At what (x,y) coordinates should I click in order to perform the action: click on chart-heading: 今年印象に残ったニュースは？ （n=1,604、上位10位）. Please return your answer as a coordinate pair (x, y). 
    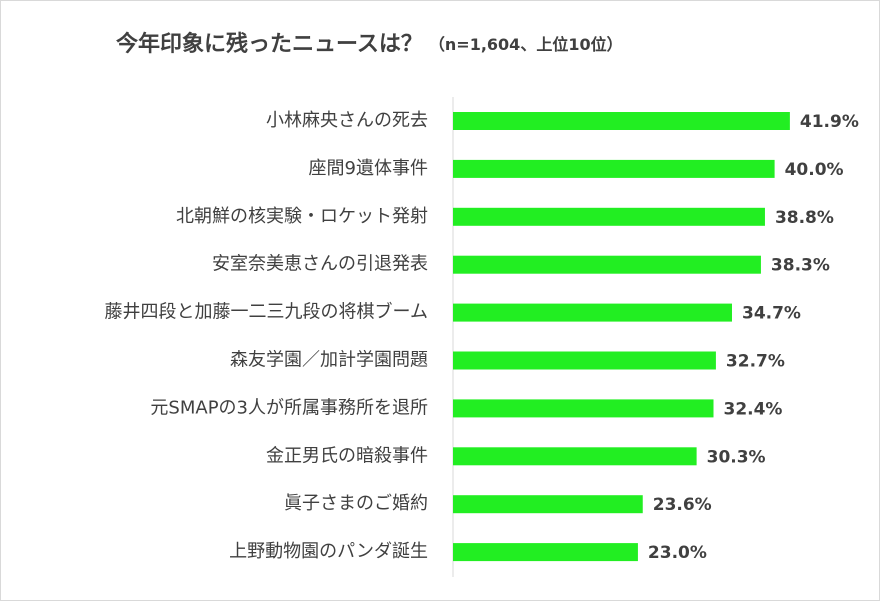
    Looking at the image, I should click on (369, 44).